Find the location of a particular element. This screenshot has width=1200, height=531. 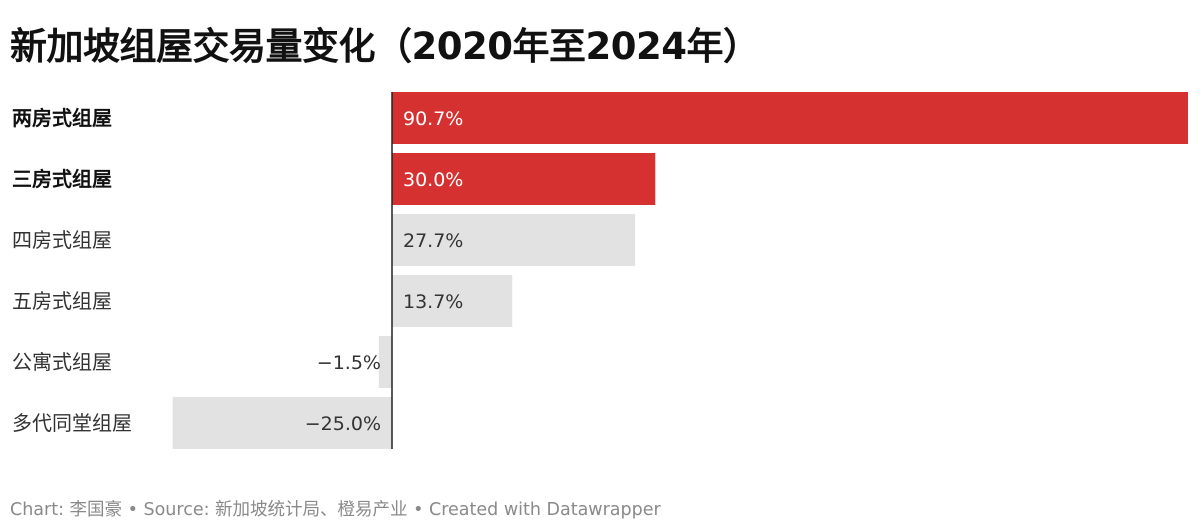

category-label: 三房式组屋 is located at coordinates (62, 179).